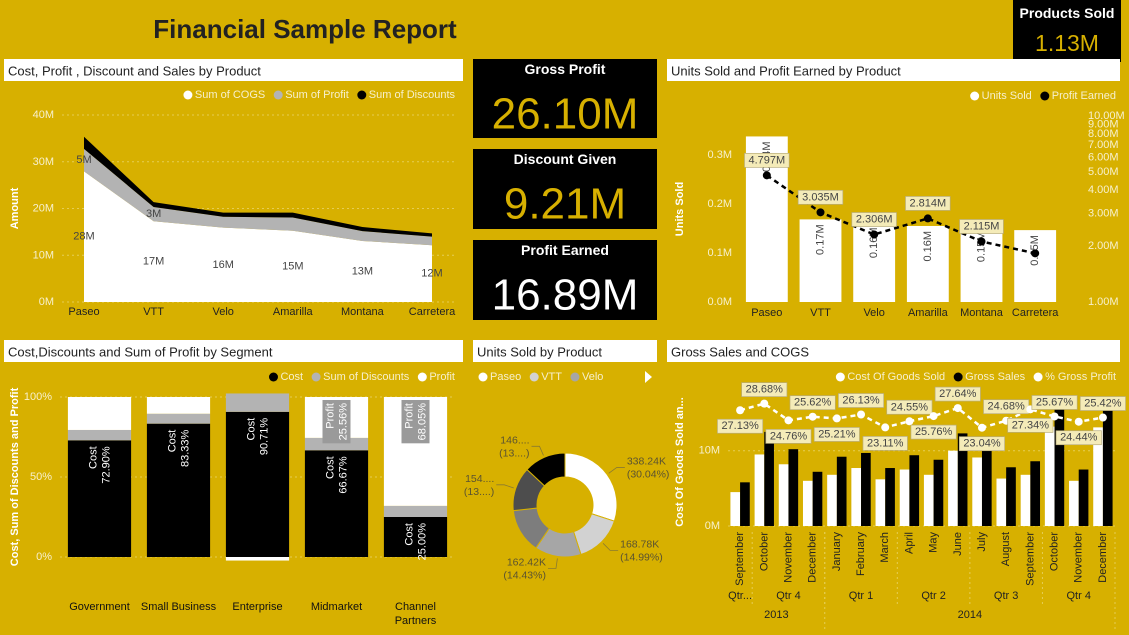 This screenshot has height=635, width=1129. What do you see at coordinates (592, 377) in the screenshot?
I see `legend-label: Velo` at bounding box center [592, 377].